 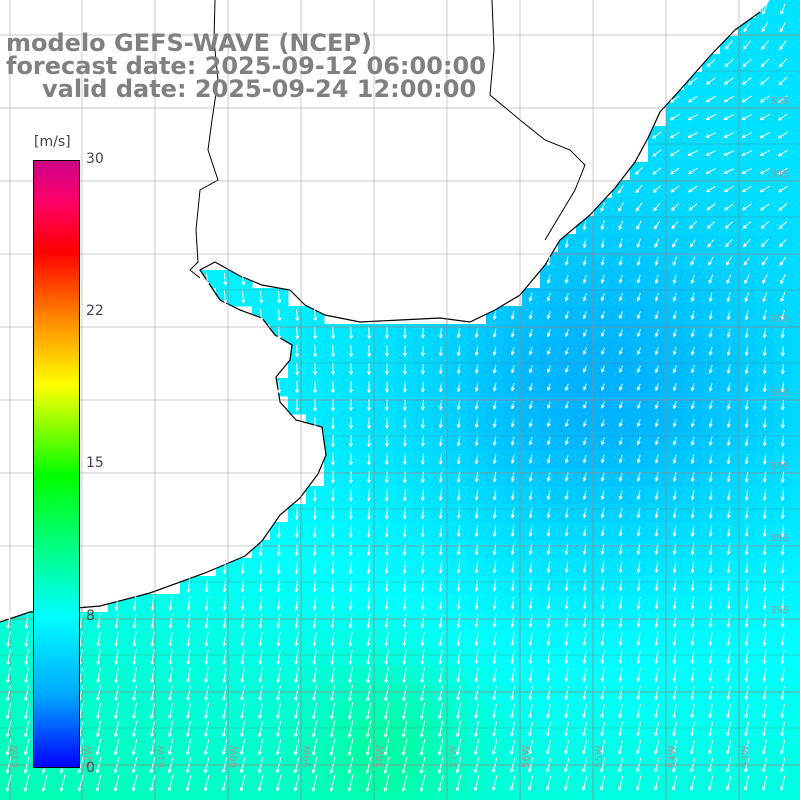 I want to click on longitude-label: 54W, so click(x=672, y=756).